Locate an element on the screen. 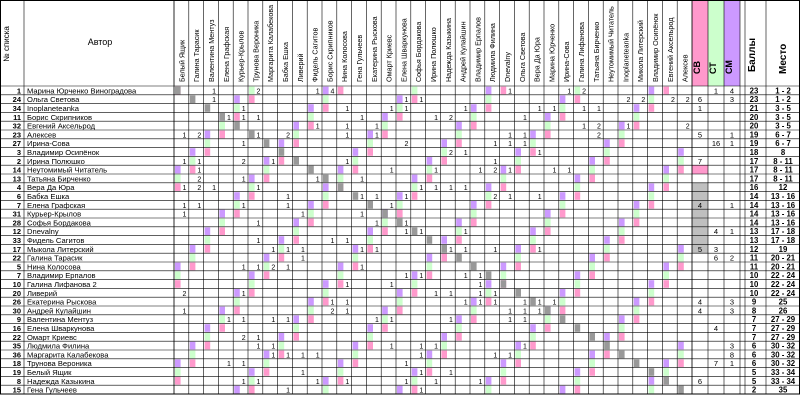  row-number: 5 is located at coordinates (19, 266).